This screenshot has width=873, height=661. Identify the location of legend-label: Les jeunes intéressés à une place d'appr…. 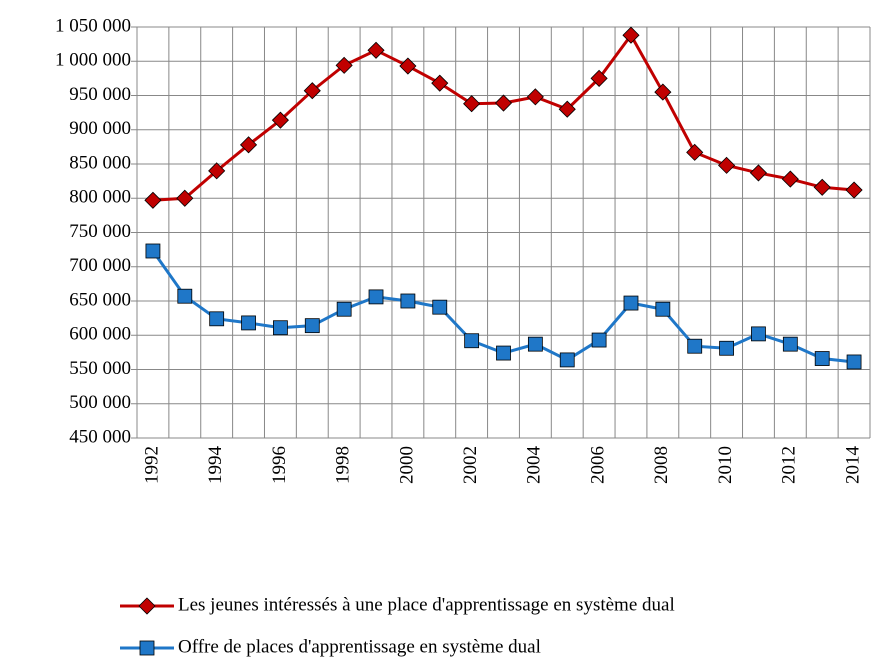
(426, 604).